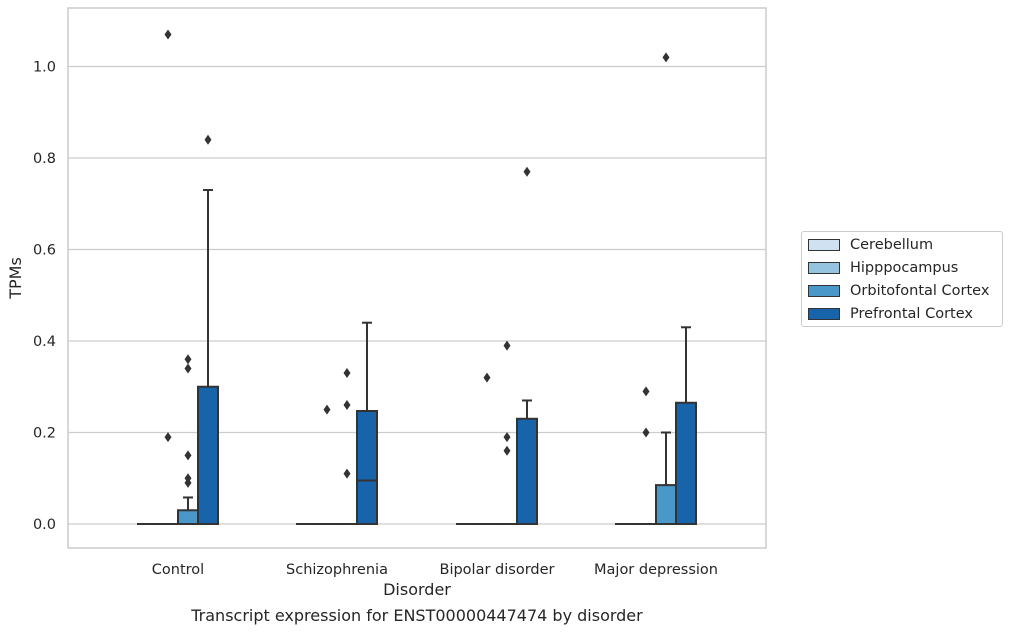  I want to click on legend-item-cerebellum: Cerebellum, so click(870, 245).